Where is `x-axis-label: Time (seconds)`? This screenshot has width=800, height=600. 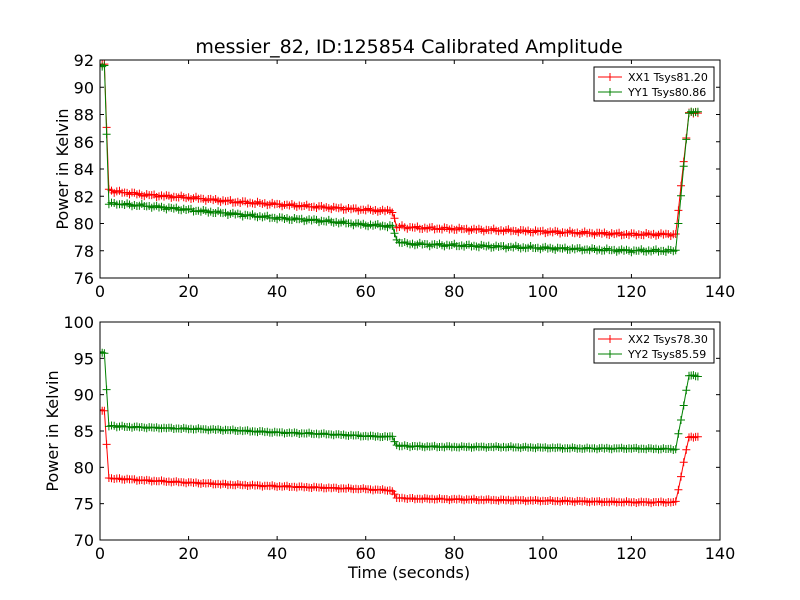 x-axis-label: Time (seconds) is located at coordinates (408, 572).